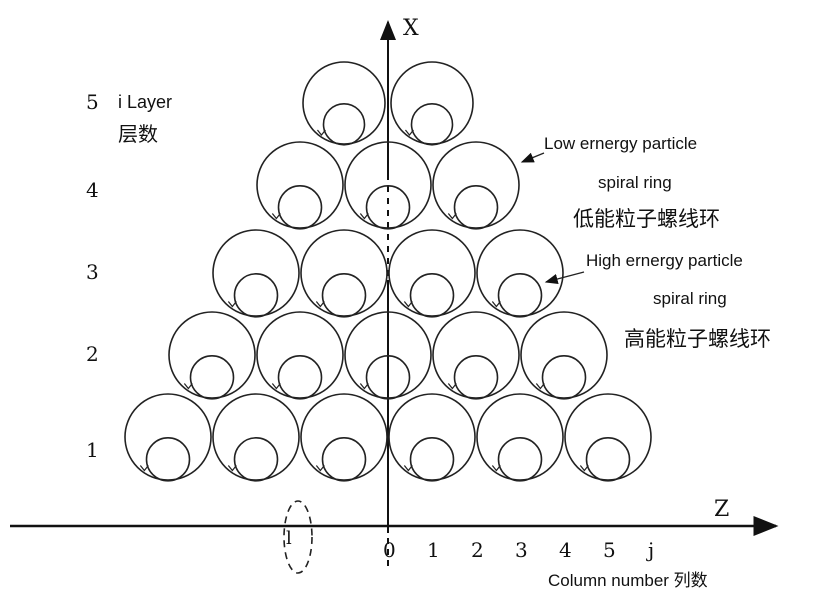 Image resolution: width=835 pixels, height=591 pixels. I want to click on layer-2-label: 2, so click(92, 354).